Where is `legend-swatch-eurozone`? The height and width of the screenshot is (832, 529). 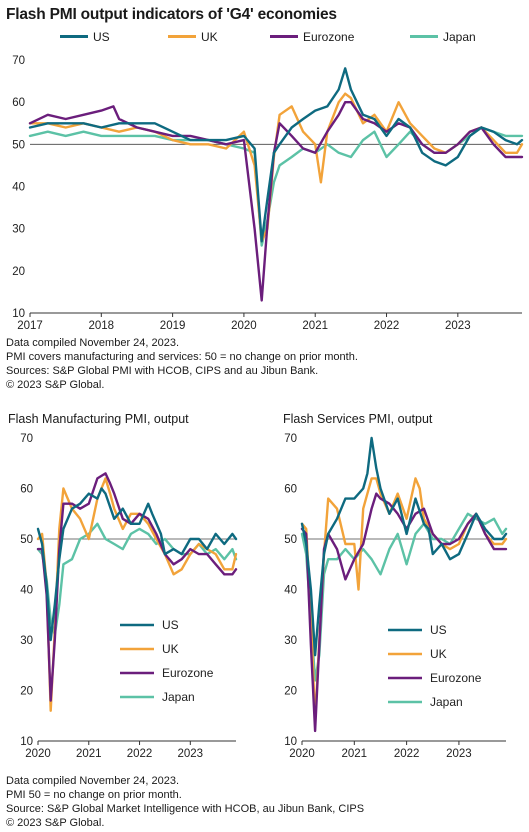
legend-swatch-eurozone is located at coordinates (284, 37).